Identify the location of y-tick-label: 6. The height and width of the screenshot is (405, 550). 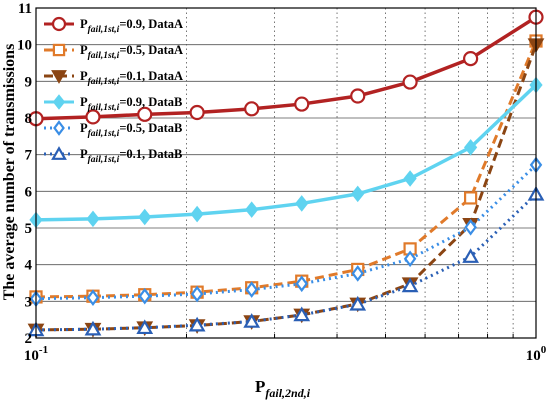
(29, 192).